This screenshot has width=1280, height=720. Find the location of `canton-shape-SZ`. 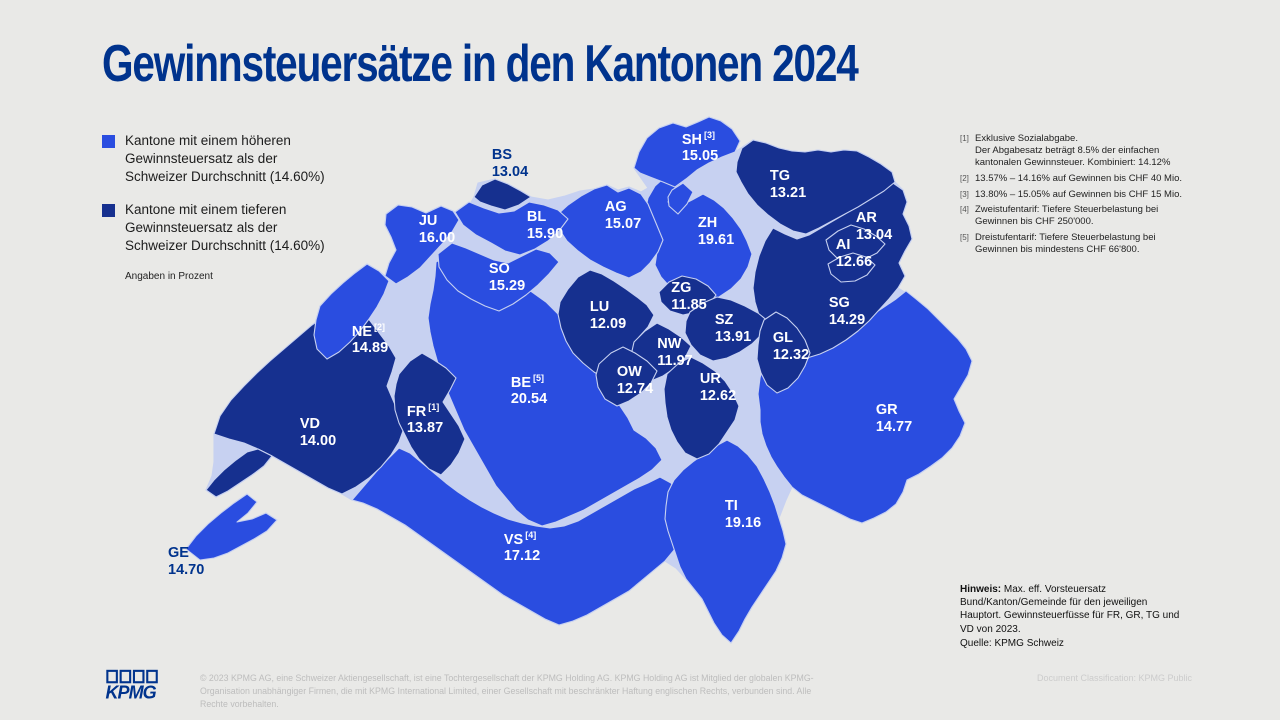

canton-shape-SZ is located at coordinates (727, 329).